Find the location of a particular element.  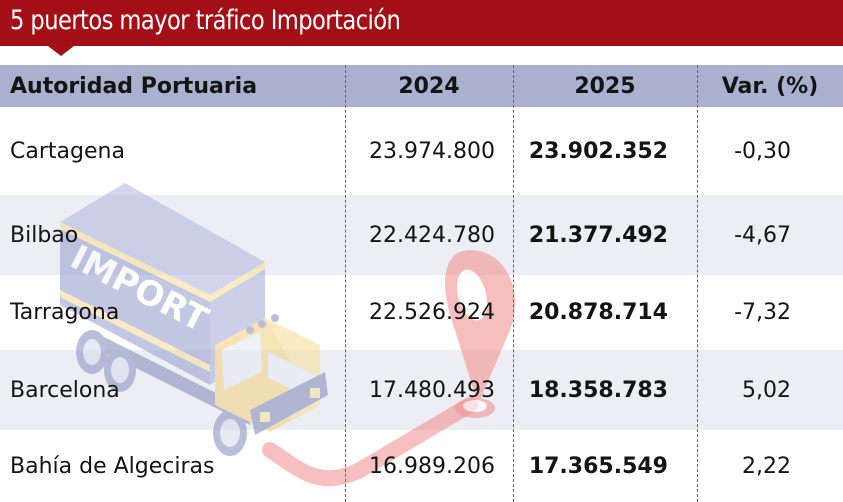

port-name: Bahía de Algeciras is located at coordinates (112, 466).